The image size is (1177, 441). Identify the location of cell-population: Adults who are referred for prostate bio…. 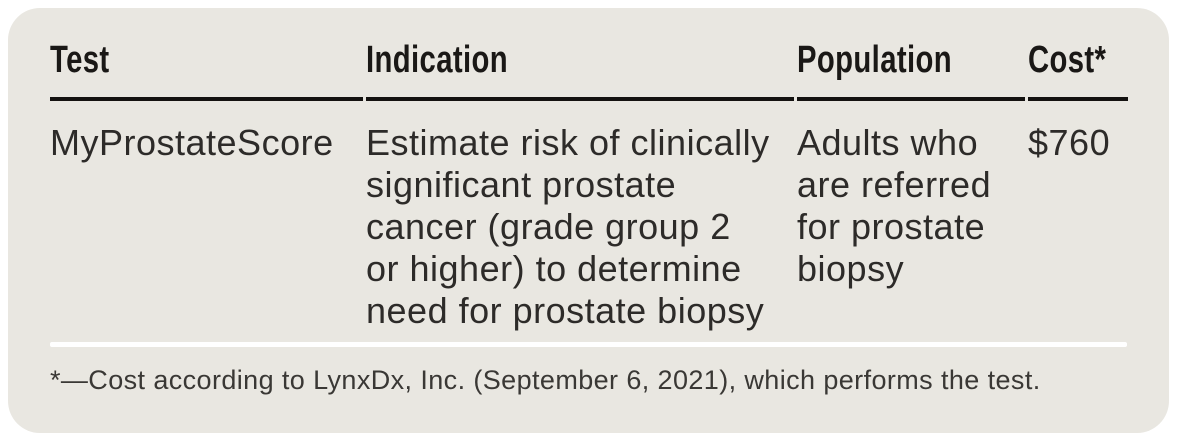
(894, 205).